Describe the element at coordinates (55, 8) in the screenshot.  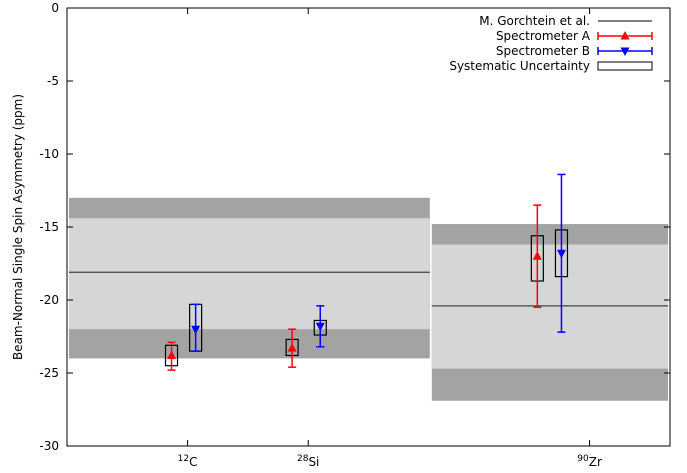
I see `y-tick-label: 0` at that location.